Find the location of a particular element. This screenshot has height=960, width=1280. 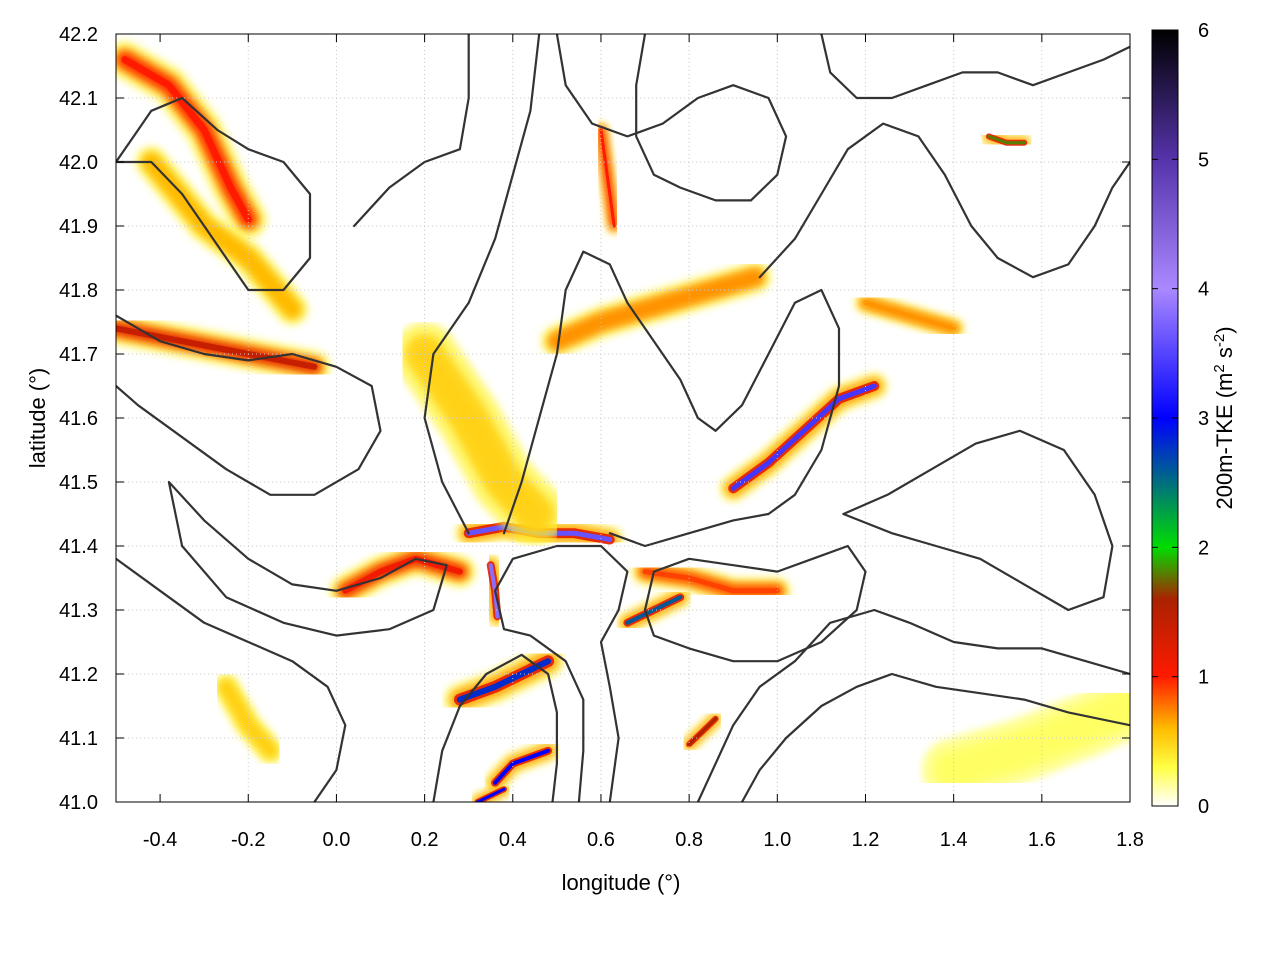

tke-feature-lower-spot is located at coordinates (702, 731).